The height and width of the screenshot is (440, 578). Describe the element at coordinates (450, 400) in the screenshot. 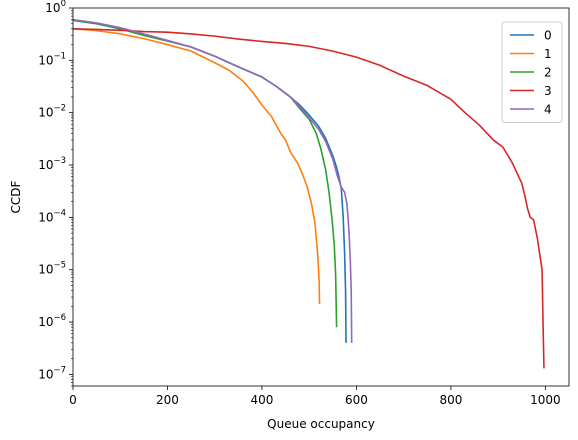

I see `x-tick-label: 800` at that location.